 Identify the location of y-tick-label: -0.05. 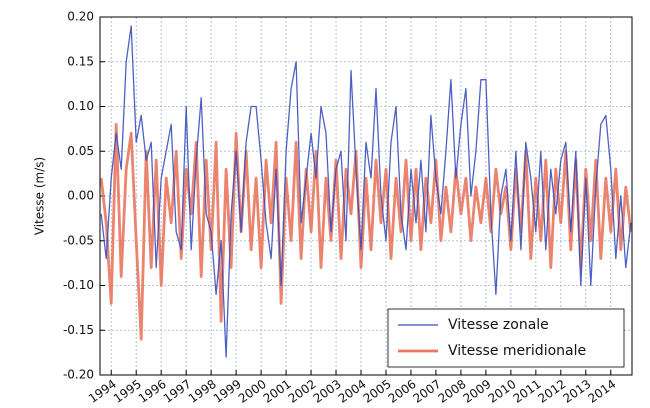
(78, 240).